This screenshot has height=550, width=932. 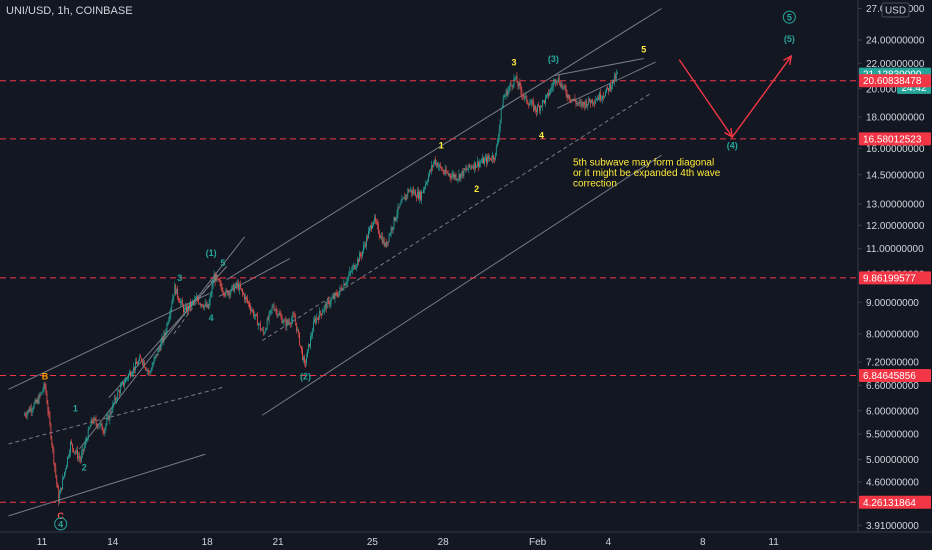 I want to click on wave-label-text: 5, so click(x=222, y=263).